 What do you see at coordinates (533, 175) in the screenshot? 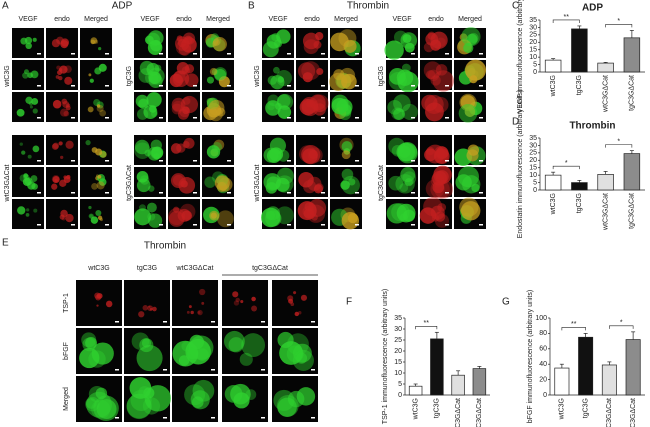
I see `y-tick-label: 10` at bounding box center [533, 175].